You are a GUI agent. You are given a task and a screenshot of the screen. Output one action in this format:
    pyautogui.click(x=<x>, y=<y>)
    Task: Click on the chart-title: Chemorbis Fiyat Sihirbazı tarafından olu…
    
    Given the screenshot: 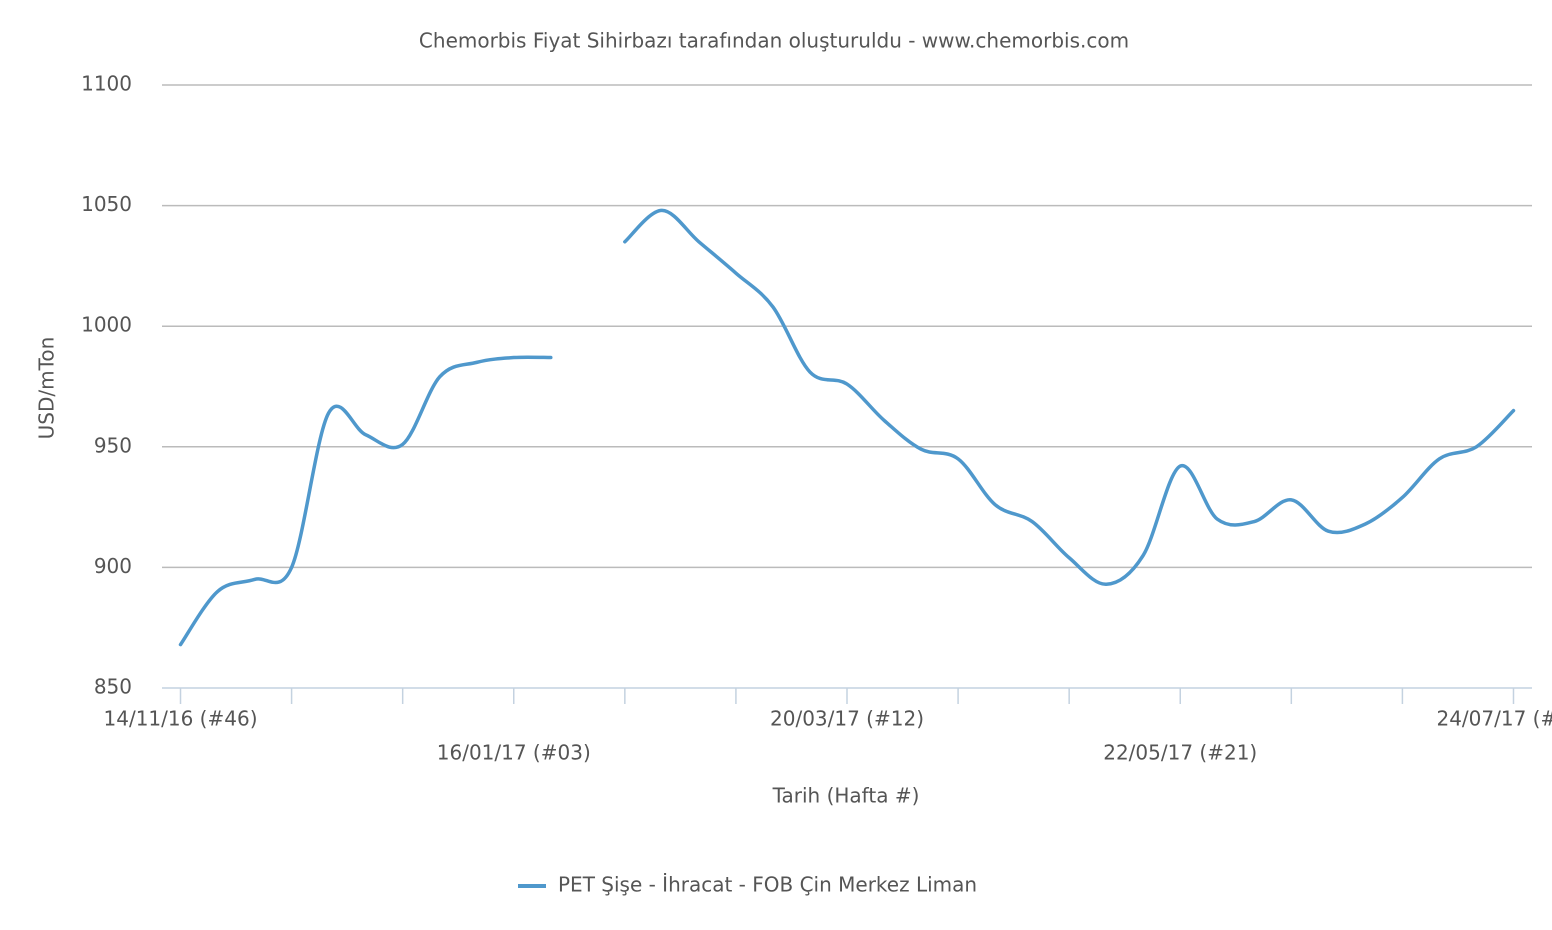 What is the action you would take?
    pyautogui.click(x=774, y=41)
    